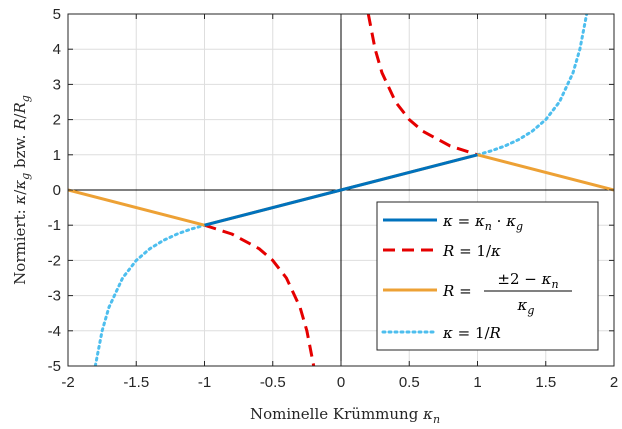 Image resolution: width=622 pixels, height=429 pixels. What do you see at coordinates (57, 120) in the screenshot?
I see `y-tick-label: 2` at bounding box center [57, 120].